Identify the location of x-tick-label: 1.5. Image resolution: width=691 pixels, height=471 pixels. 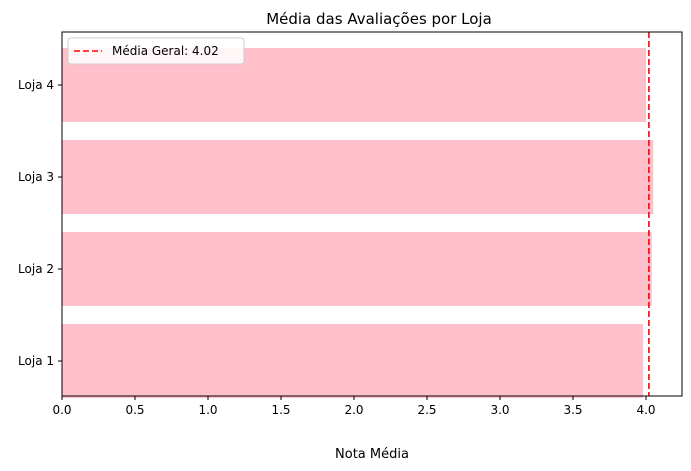
(280, 410).